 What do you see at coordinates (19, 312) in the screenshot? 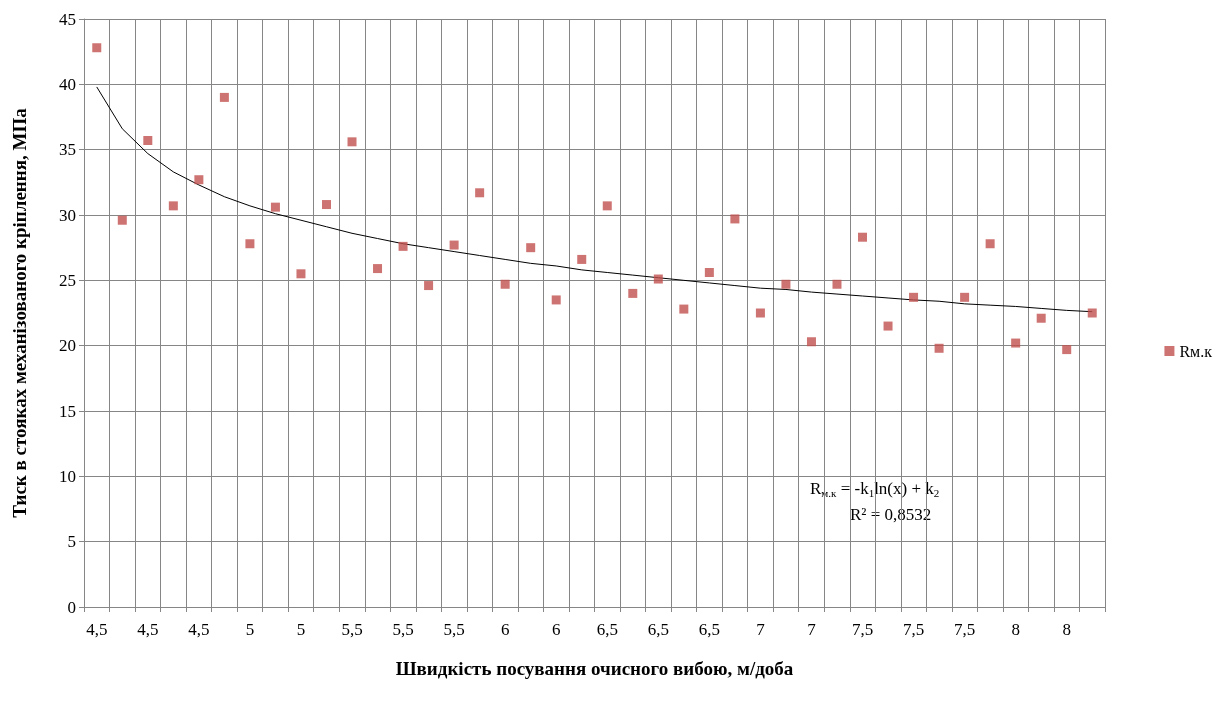
I see `y-axis-title: Тиск в стояках механізованого кріплення, МПа` at bounding box center [19, 312].